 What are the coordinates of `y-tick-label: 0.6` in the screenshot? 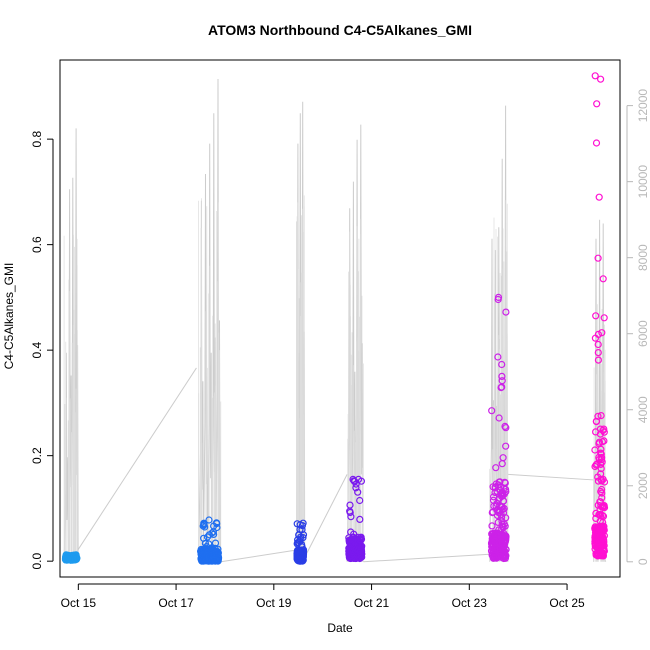 It's located at (37, 244).